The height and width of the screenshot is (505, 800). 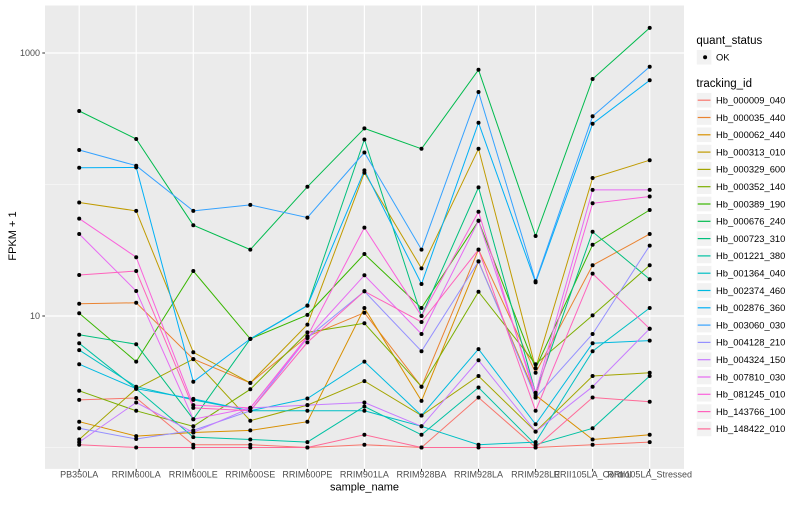 I want to click on svg-text: tracking_id, so click(x=724, y=84).